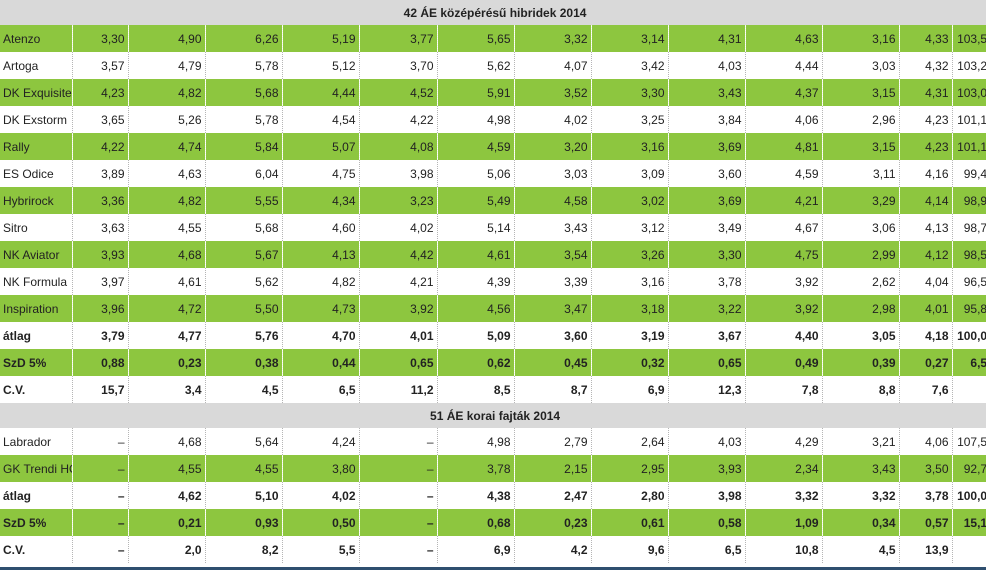 The width and height of the screenshot is (986, 570). I want to click on table-cell: 3,89, so click(99, 173).